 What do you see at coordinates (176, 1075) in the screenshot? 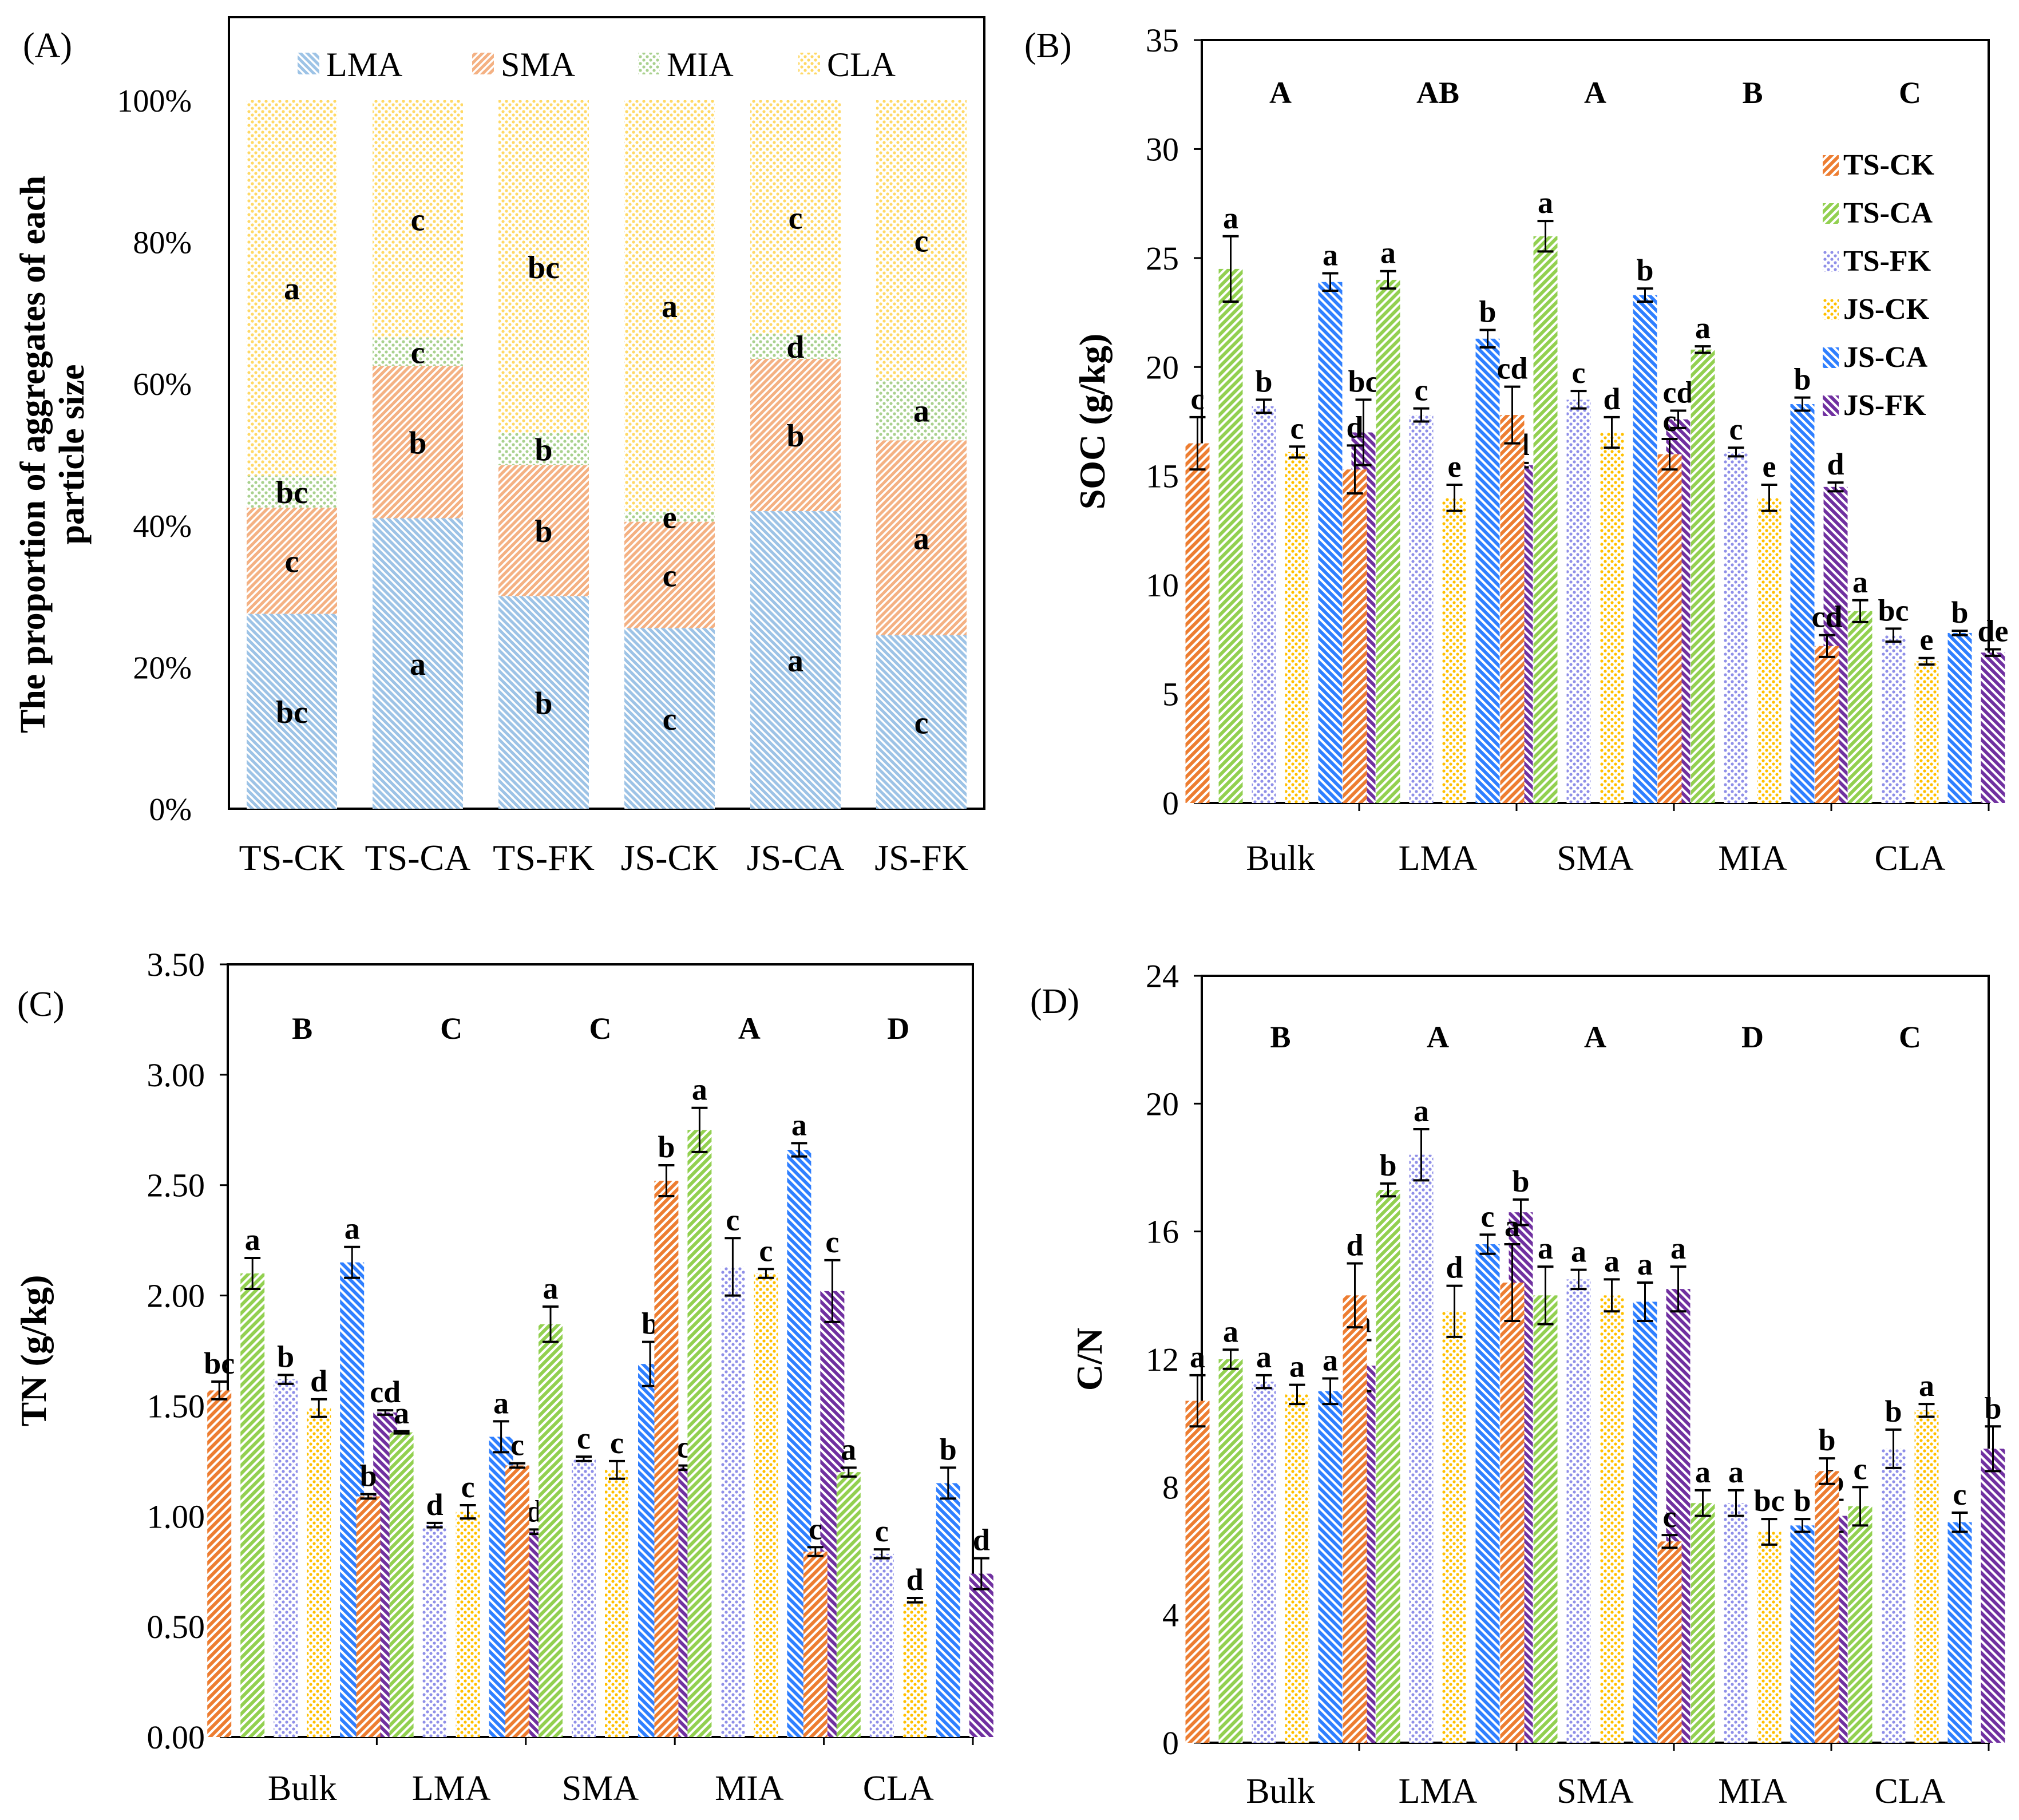
I see `y-tick-label: 3.00` at bounding box center [176, 1075].